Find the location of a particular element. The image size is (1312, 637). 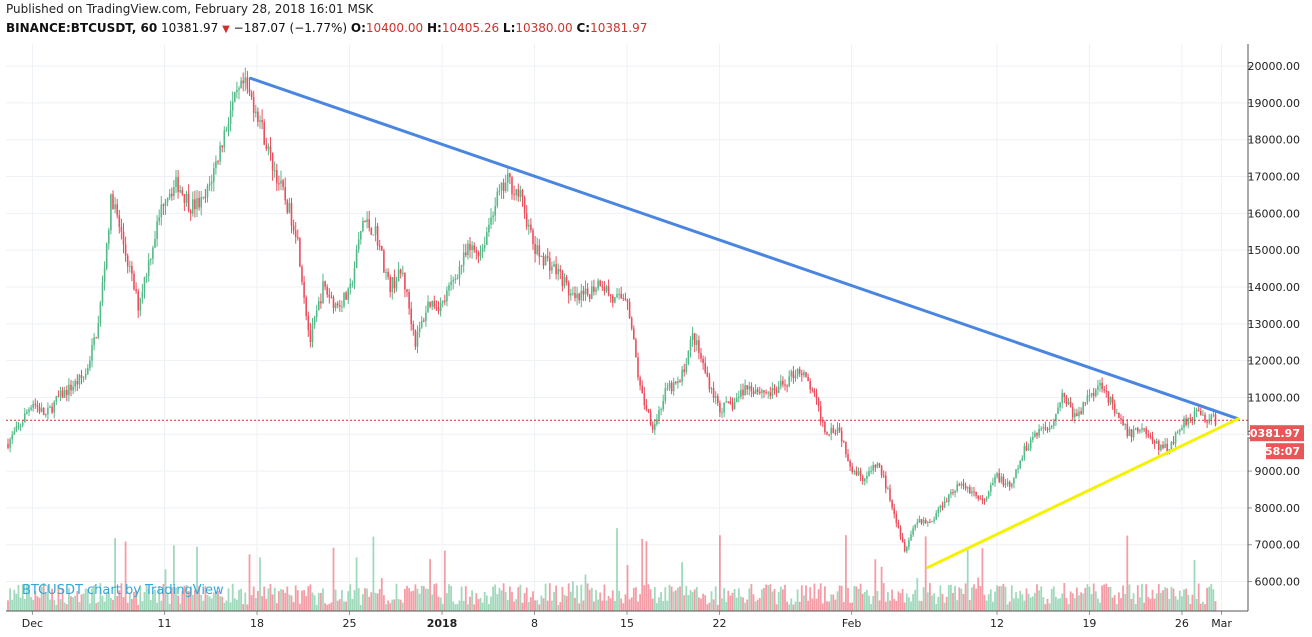

last-price: 10381.97 is located at coordinates (190, 28).